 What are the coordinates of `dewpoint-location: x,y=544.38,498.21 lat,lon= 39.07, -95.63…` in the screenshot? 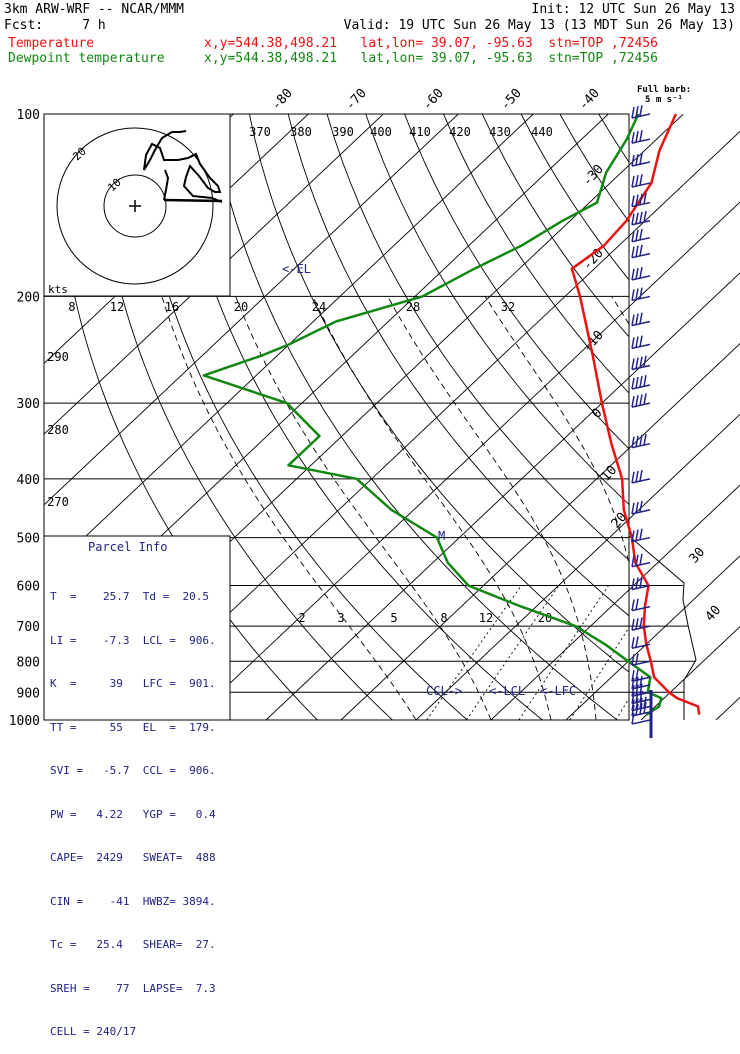 It's located at (431, 58).